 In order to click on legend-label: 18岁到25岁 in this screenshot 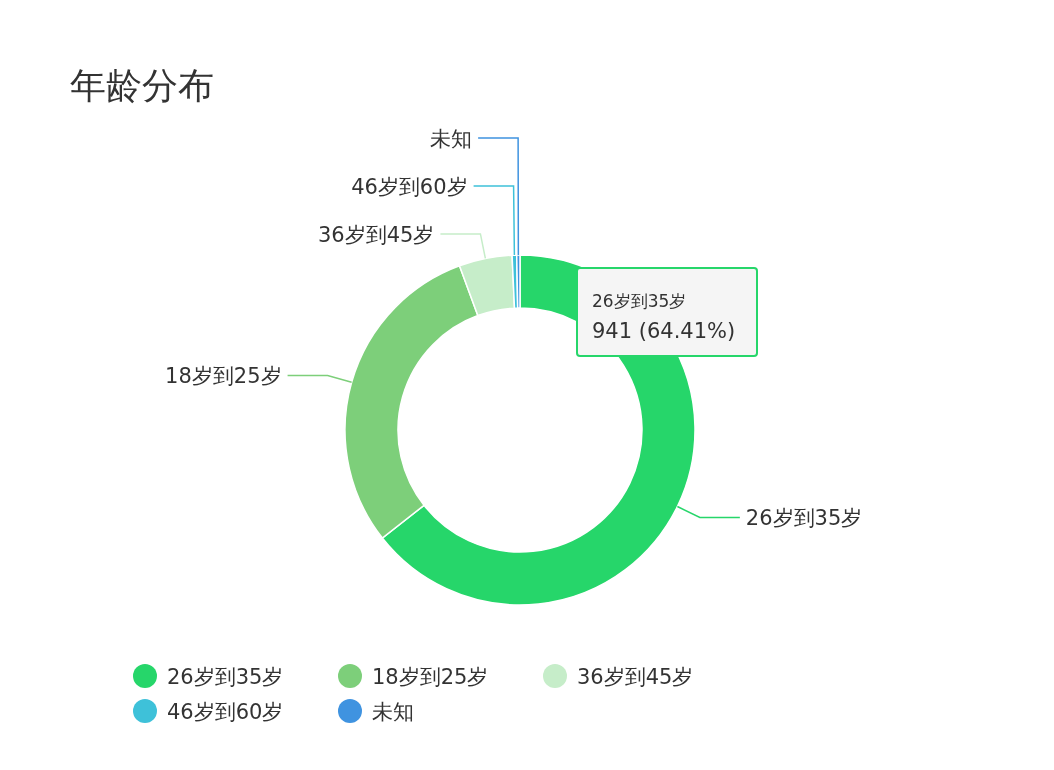, I will do `click(430, 677)`.